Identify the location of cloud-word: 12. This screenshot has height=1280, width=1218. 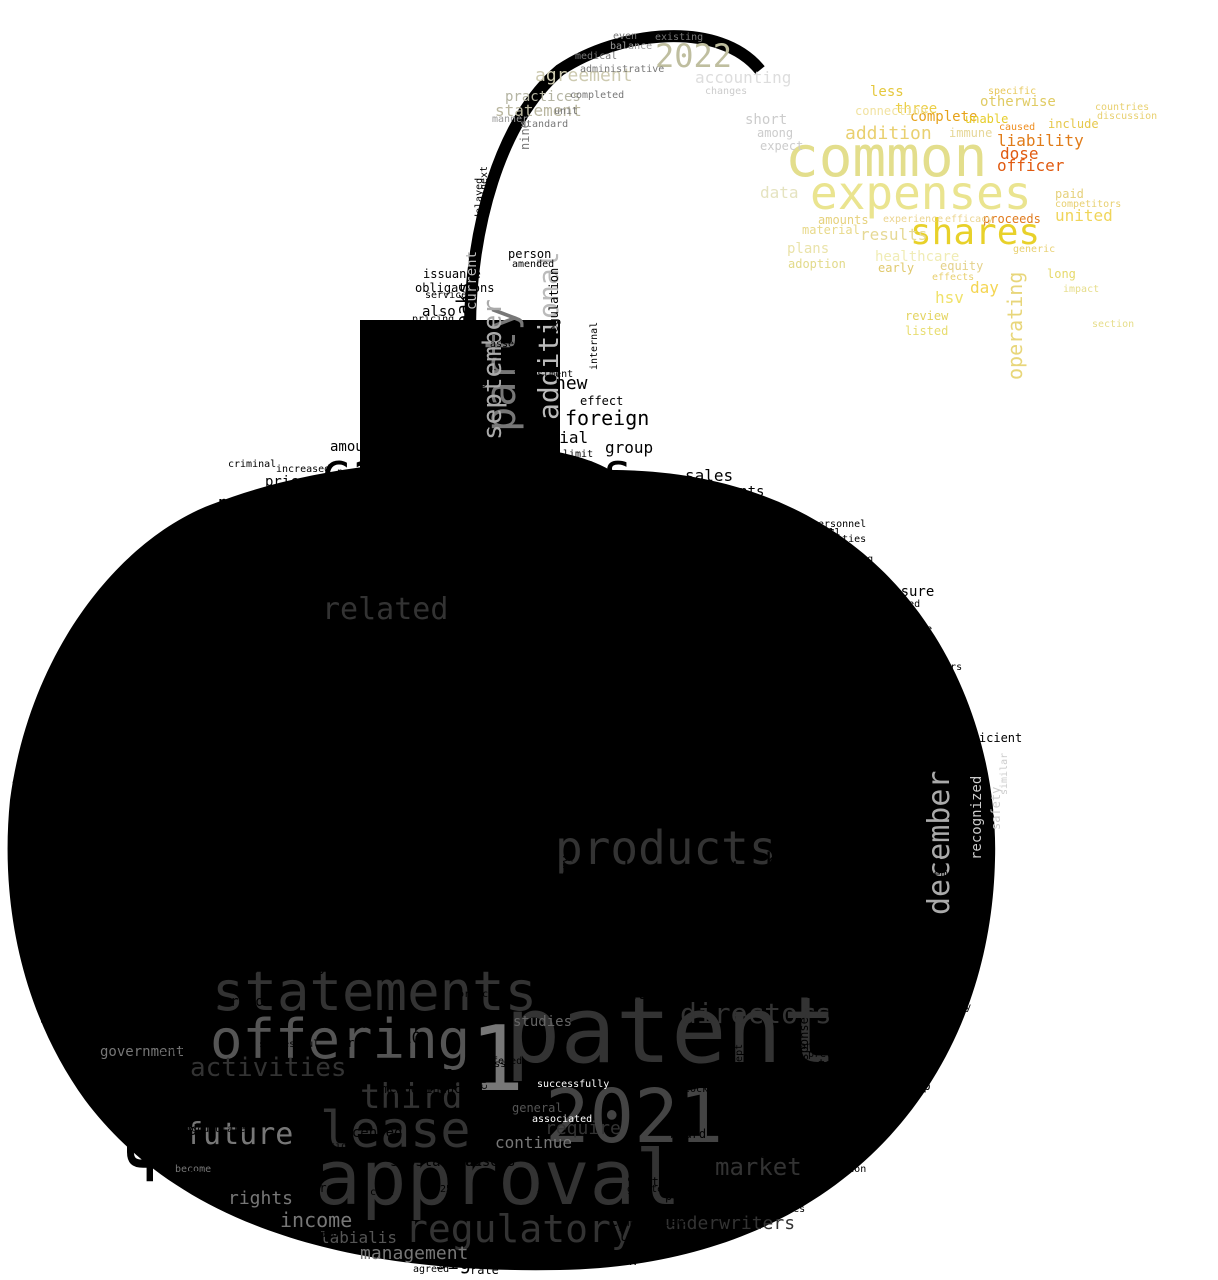
(382, 897).